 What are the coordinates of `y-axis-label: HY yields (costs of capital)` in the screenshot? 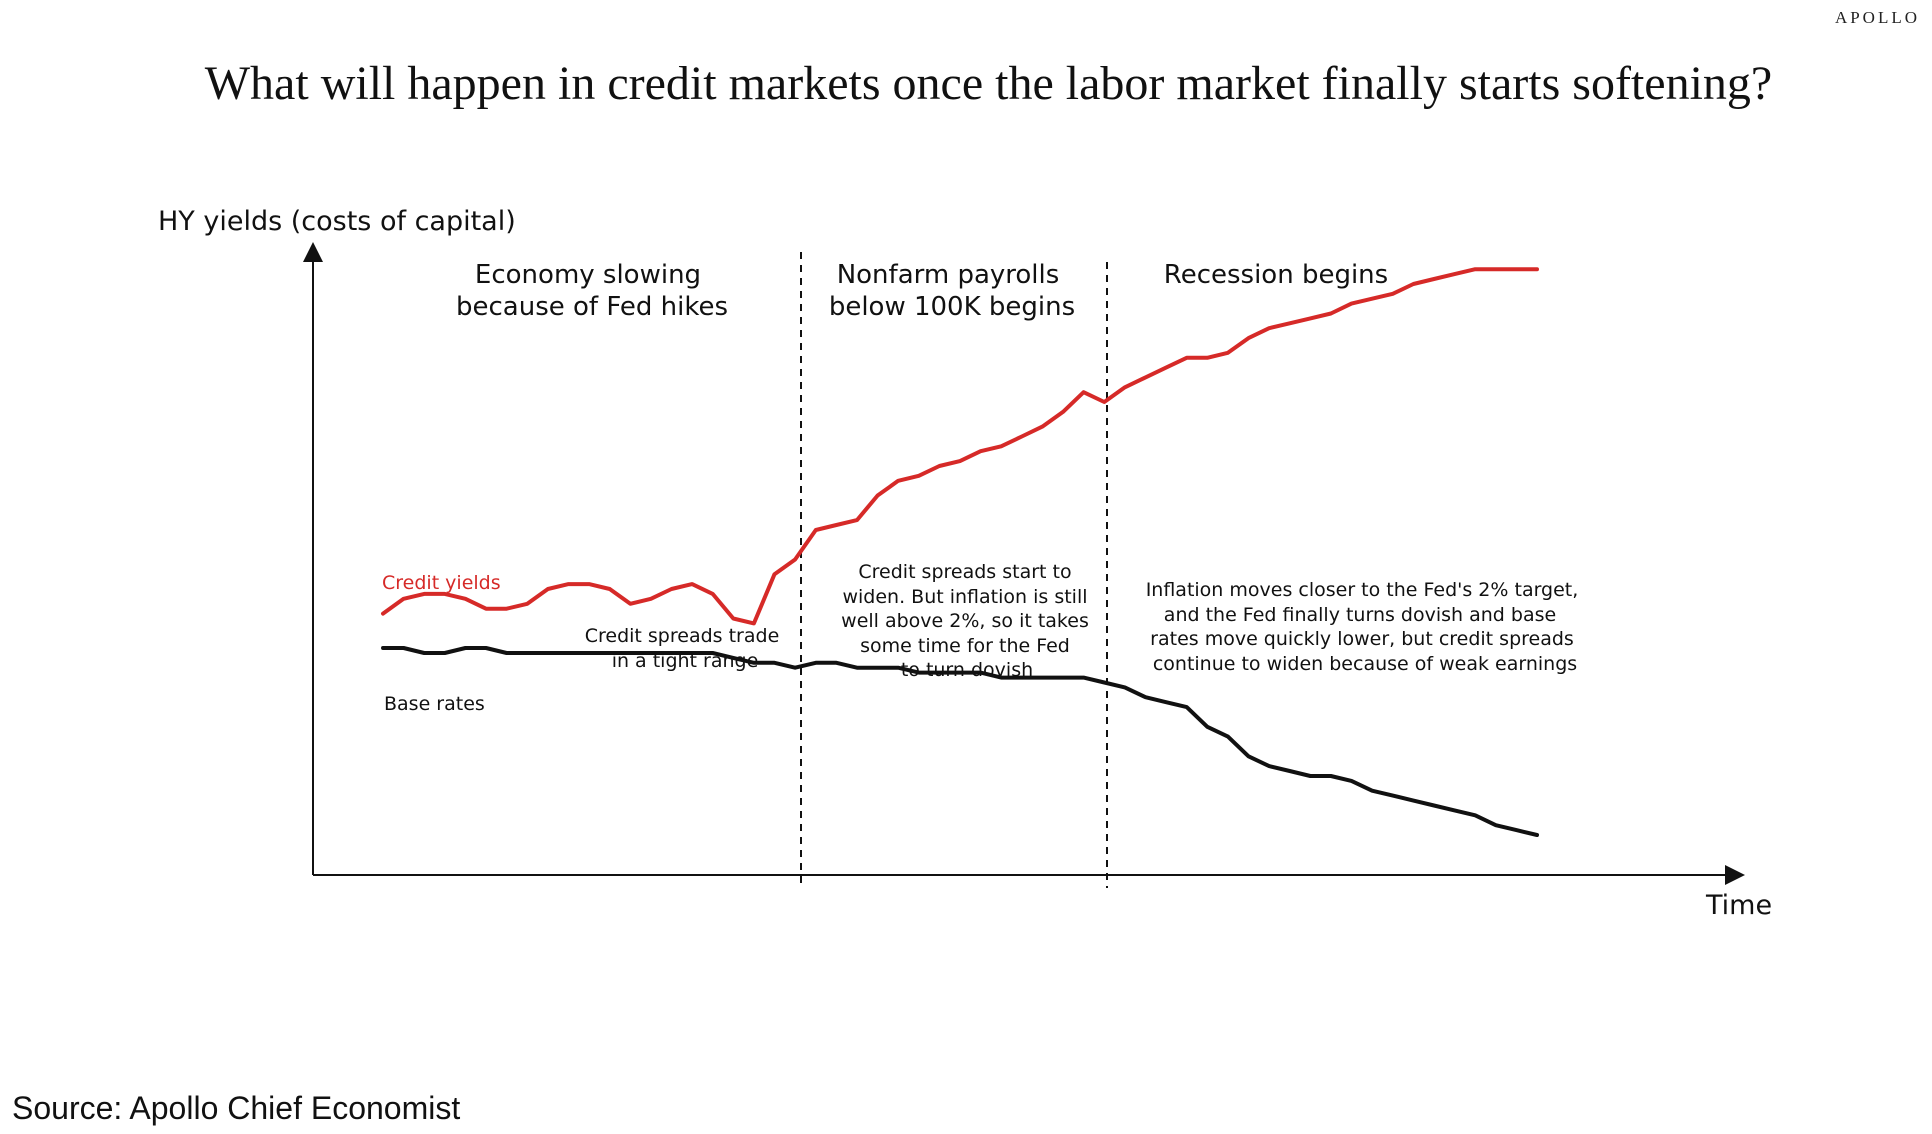 It's located at (337, 221).